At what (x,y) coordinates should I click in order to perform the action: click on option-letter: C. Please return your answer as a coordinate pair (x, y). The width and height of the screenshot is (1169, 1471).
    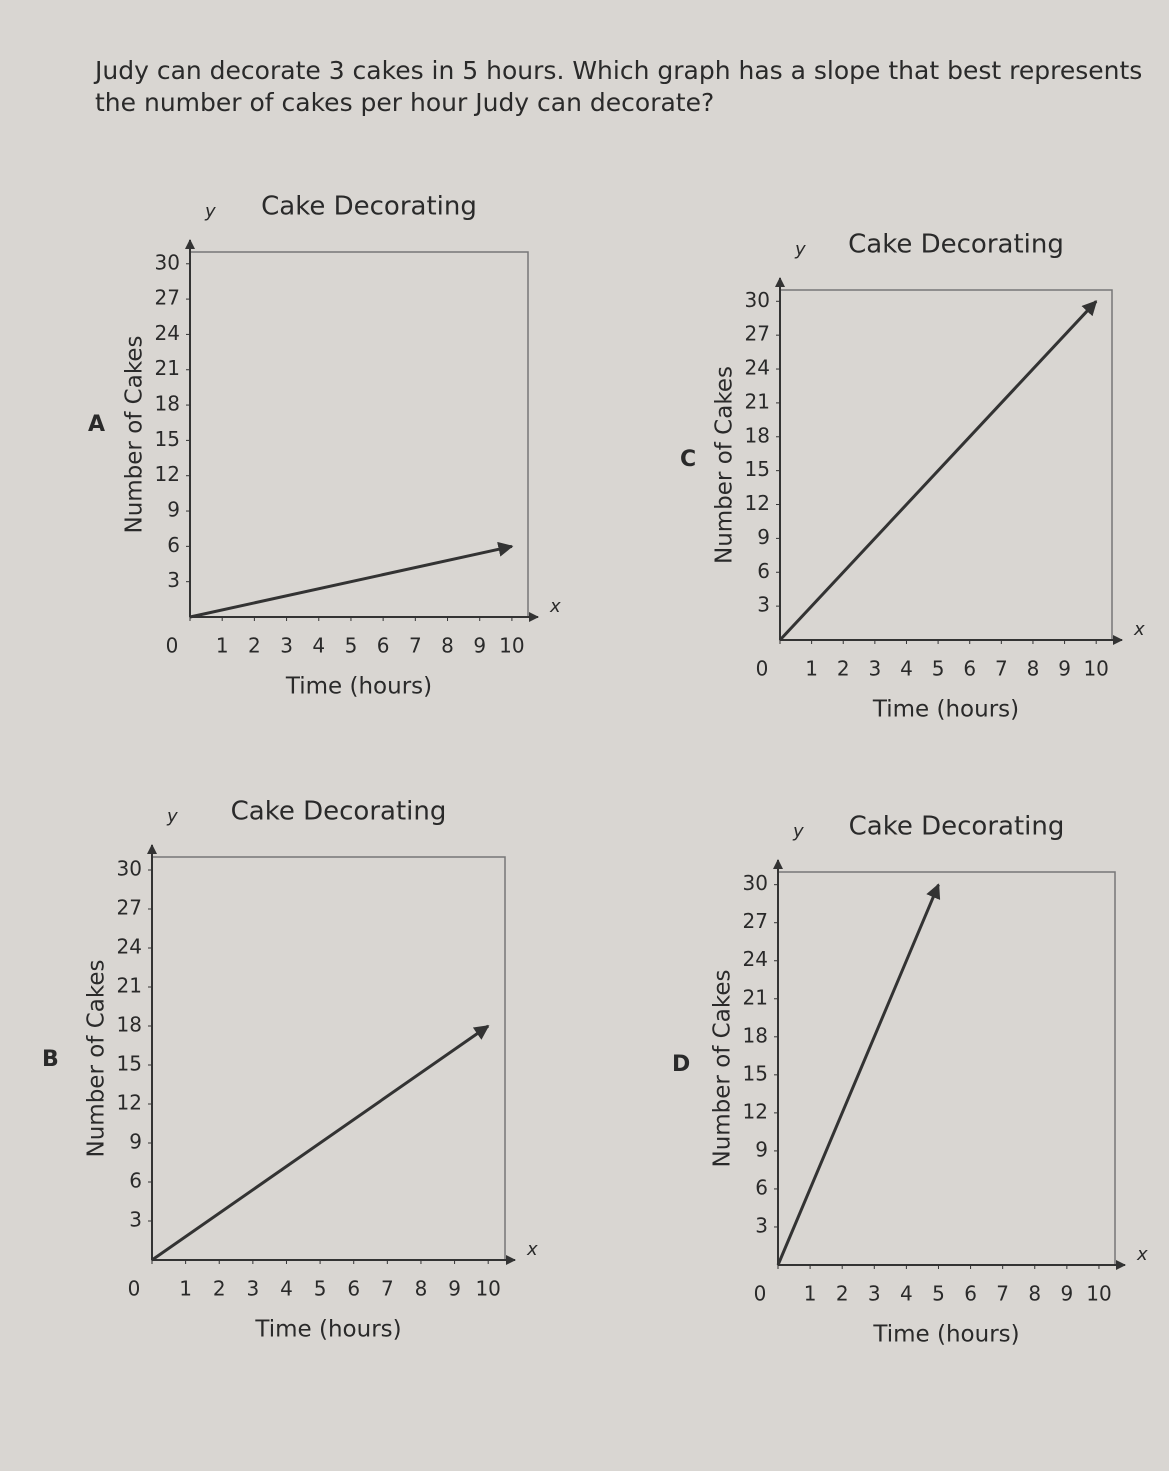
    Looking at the image, I should click on (688, 459).